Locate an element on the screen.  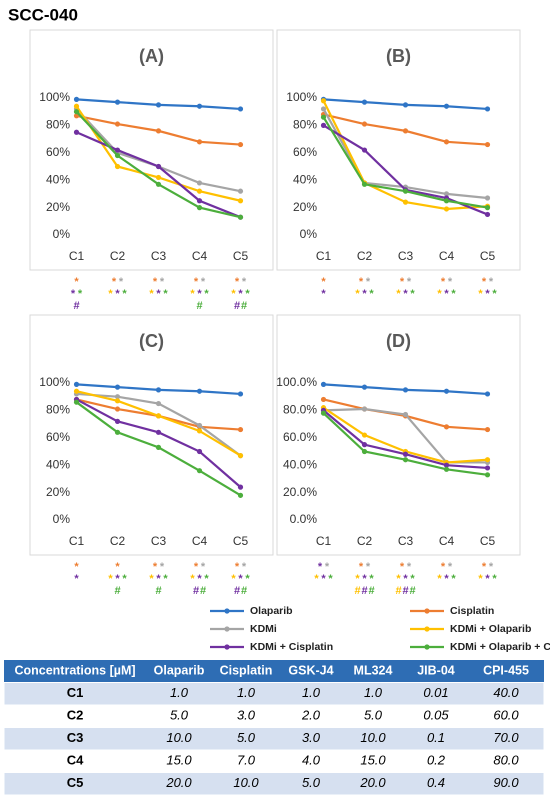
table-row-bg is located at coordinates (274, 716).